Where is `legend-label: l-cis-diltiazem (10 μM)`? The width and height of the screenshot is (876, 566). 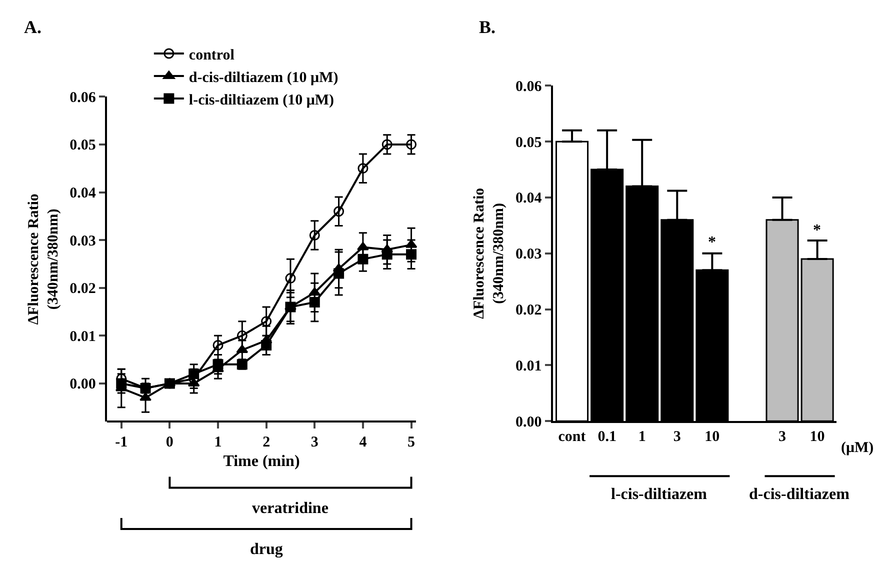 legend-label: l-cis-diltiazem (10 μM) is located at coordinates (261, 100).